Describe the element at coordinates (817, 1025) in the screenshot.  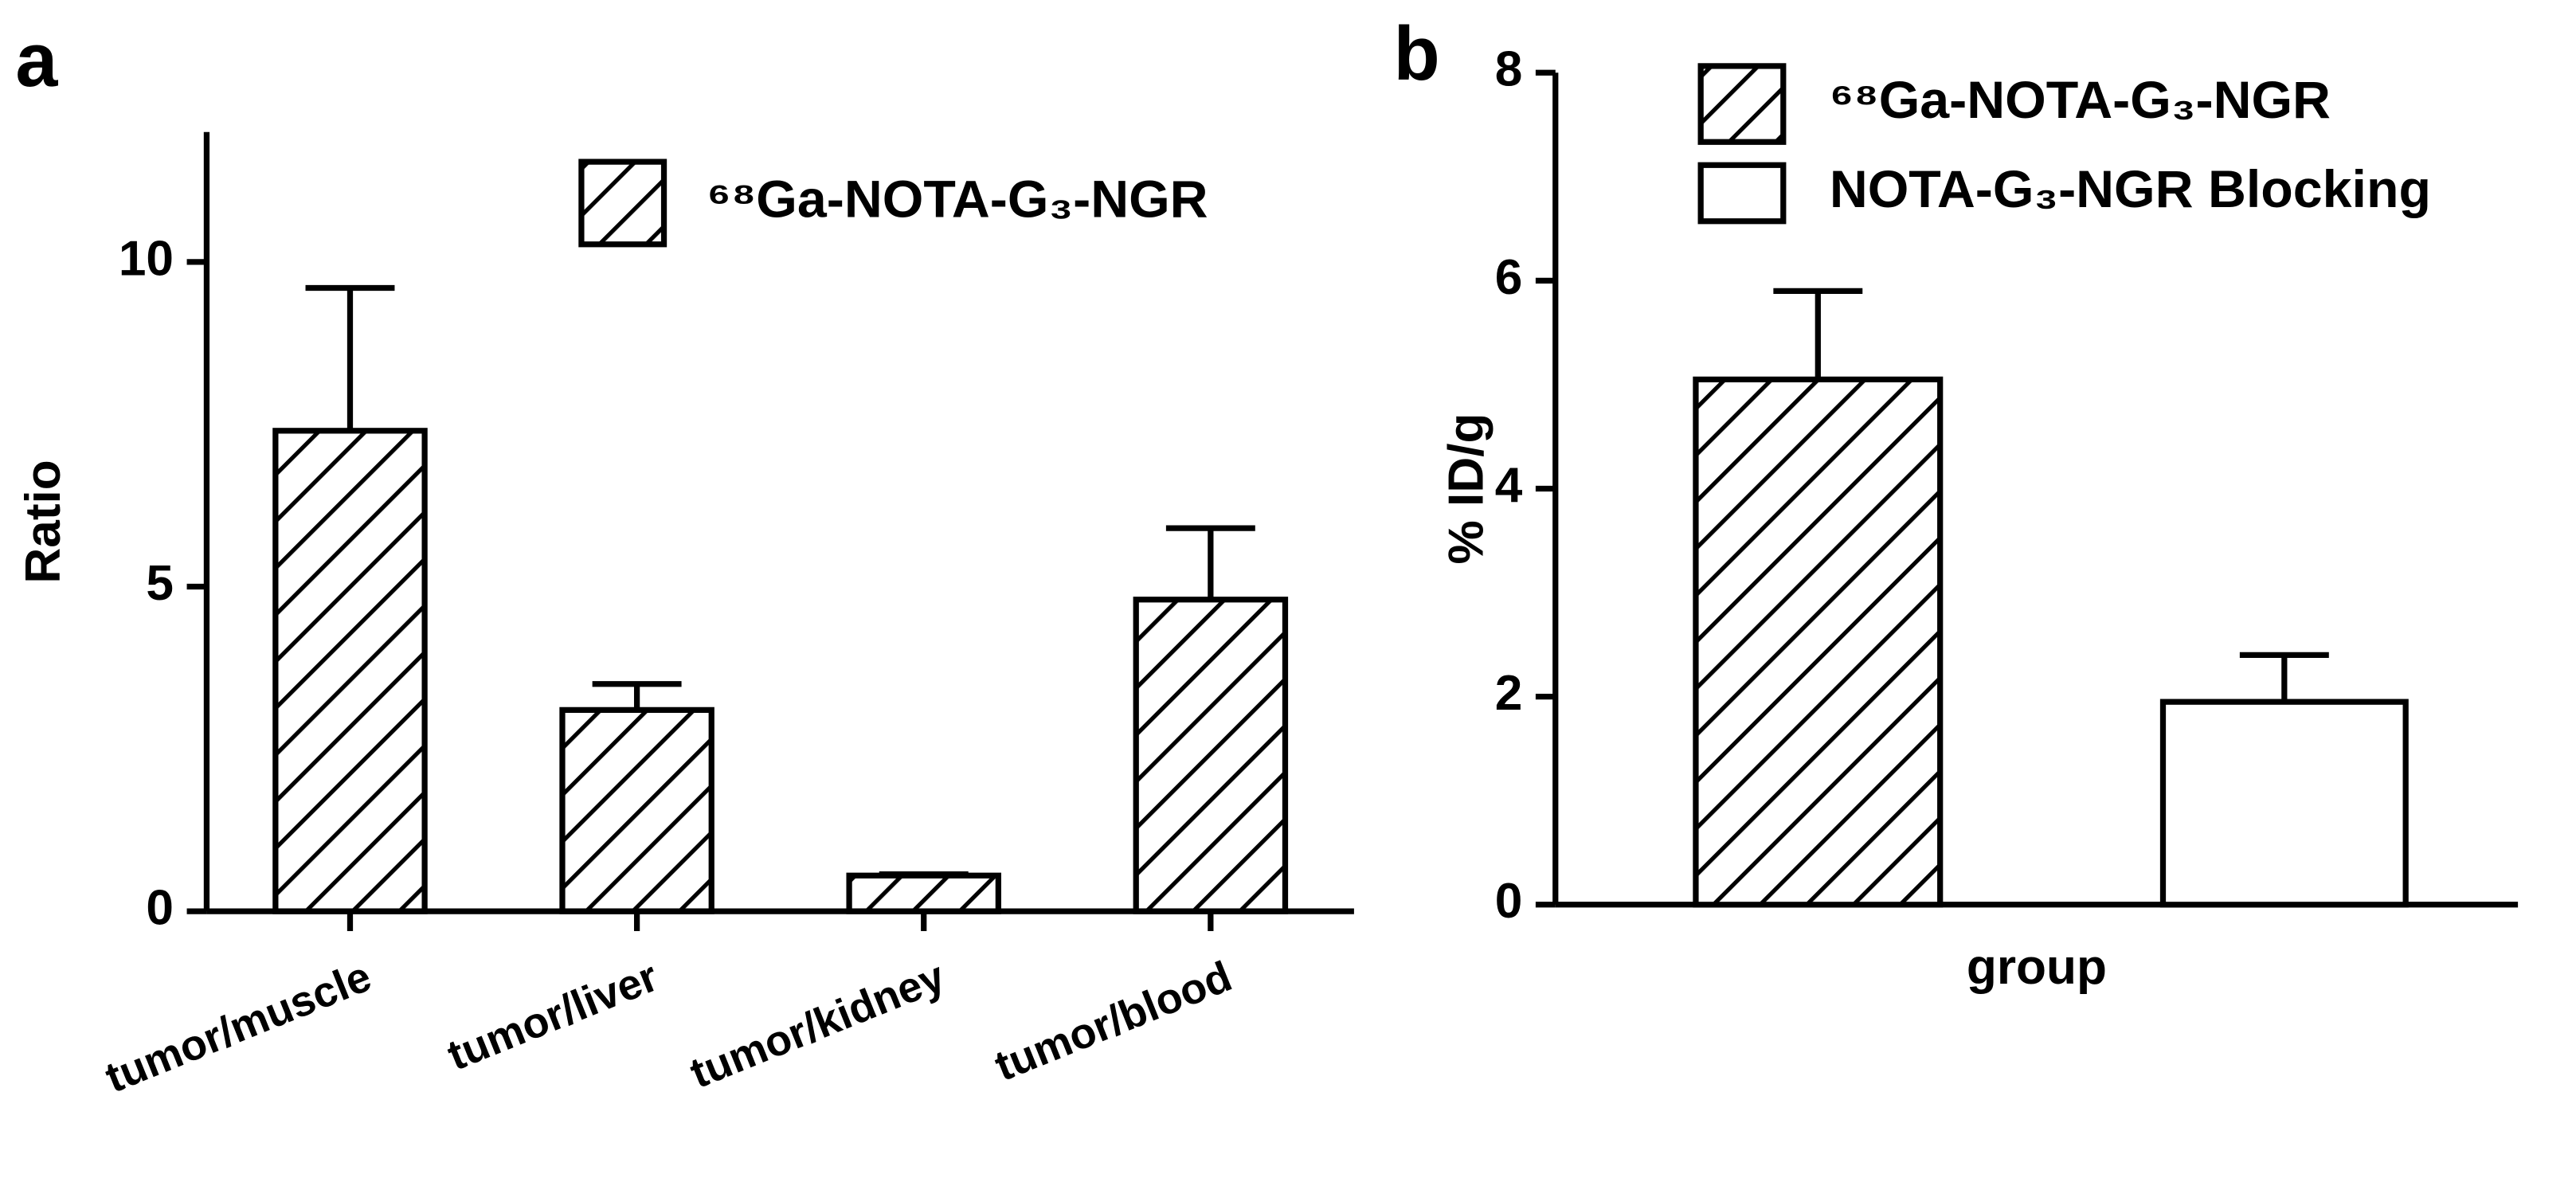
I see `x-tick-label: tumor/kidney` at that location.